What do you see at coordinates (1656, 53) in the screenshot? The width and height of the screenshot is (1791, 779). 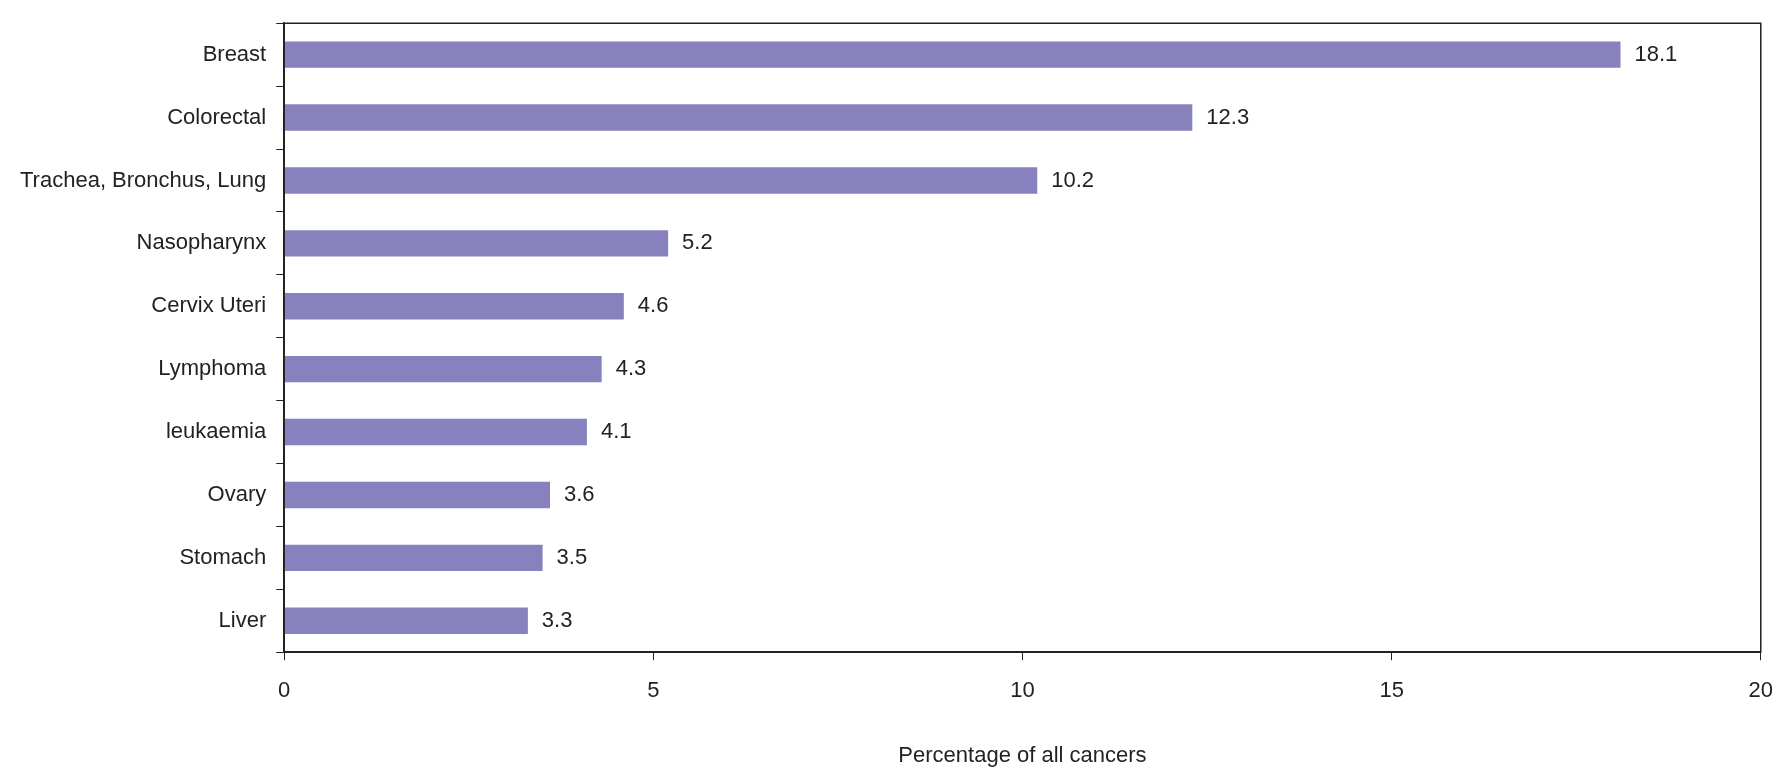 I see `data-label: 18.1` at bounding box center [1656, 53].